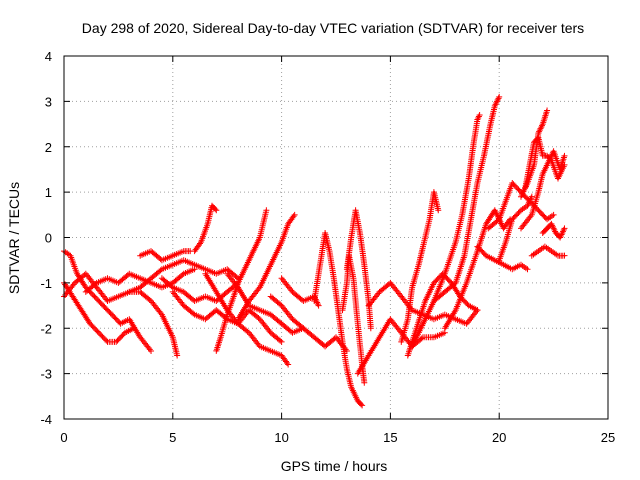 The height and width of the screenshot is (480, 640). Describe the element at coordinates (172, 437) in the screenshot. I see `x-tick-label: 5` at that location.